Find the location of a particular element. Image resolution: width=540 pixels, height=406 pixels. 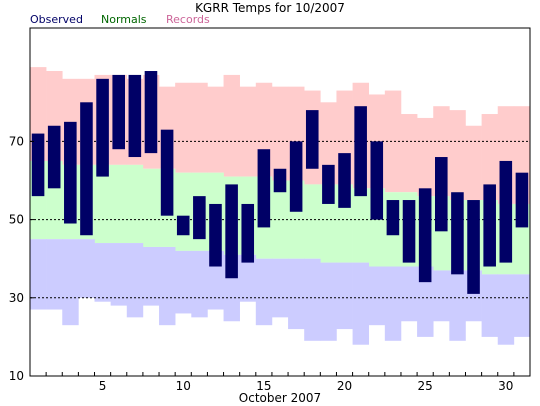

x-tick-label-15: 15 is located at coordinates (263, 386).